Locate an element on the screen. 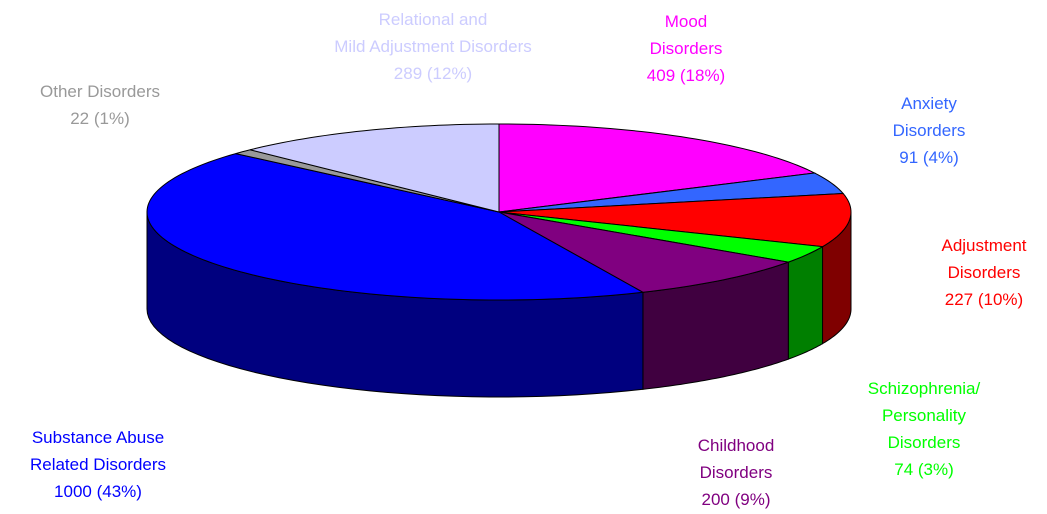 Image resolution: width=1047 pixels, height=514 pixels. value-label: 200 (9%) is located at coordinates (736, 499).